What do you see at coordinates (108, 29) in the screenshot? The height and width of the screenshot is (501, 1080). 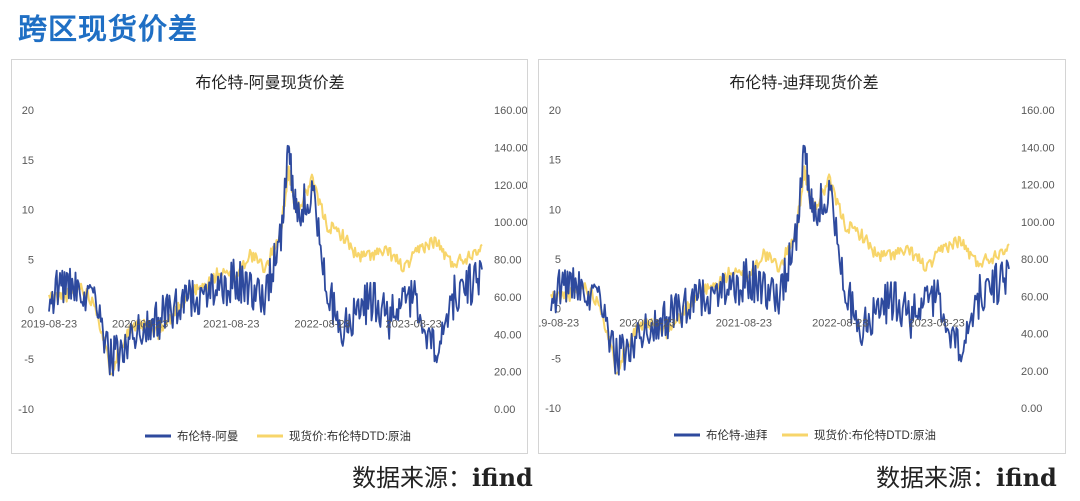 I see `page-title: 跨区现货价差` at bounding box center [108, 29].